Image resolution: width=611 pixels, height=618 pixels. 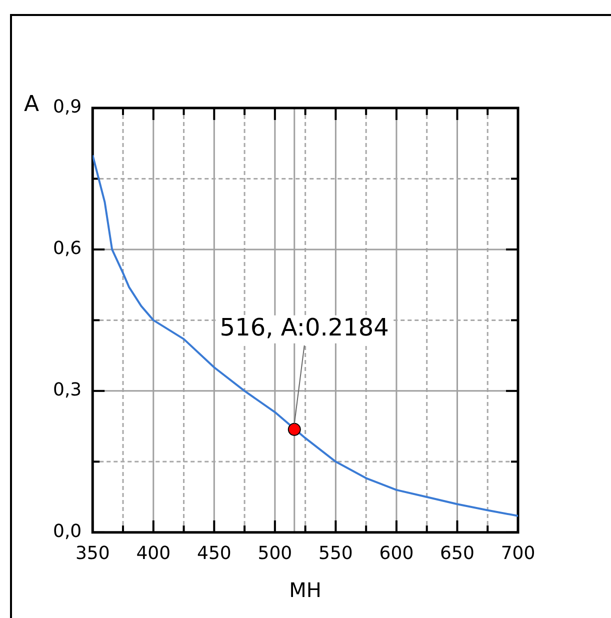 I want to click on y-tick-label: 0,9, so click(x=67, y=107).